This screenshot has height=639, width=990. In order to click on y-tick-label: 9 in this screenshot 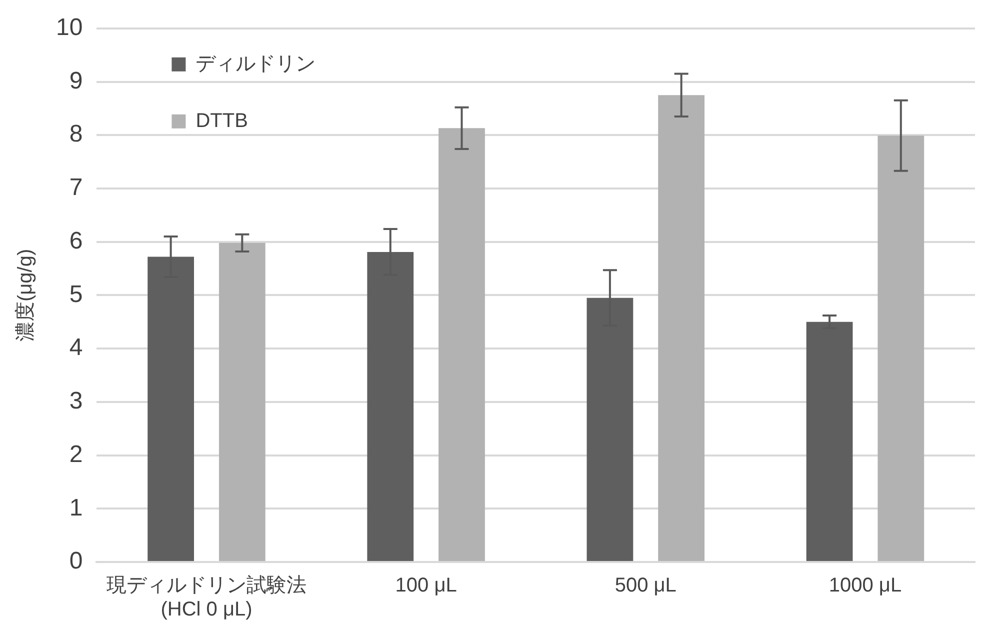, I will do `click(76, 80)`.